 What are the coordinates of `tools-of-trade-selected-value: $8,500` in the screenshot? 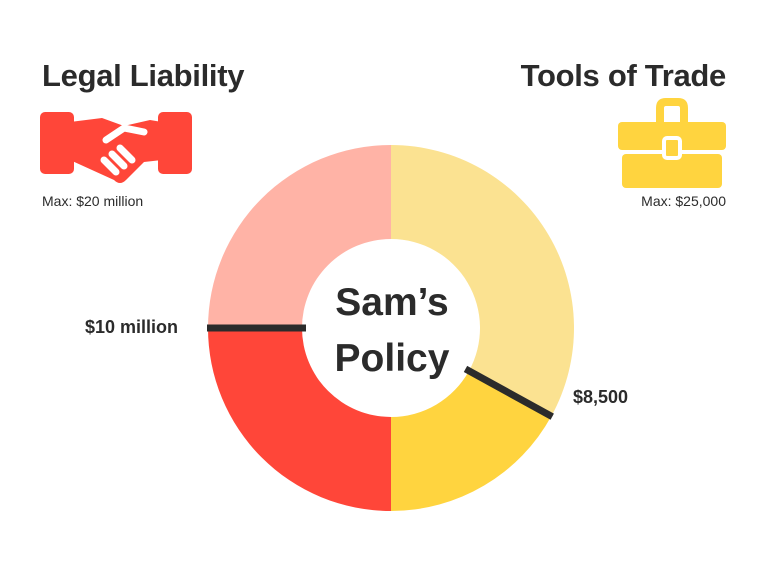 It's located at (601, 397).